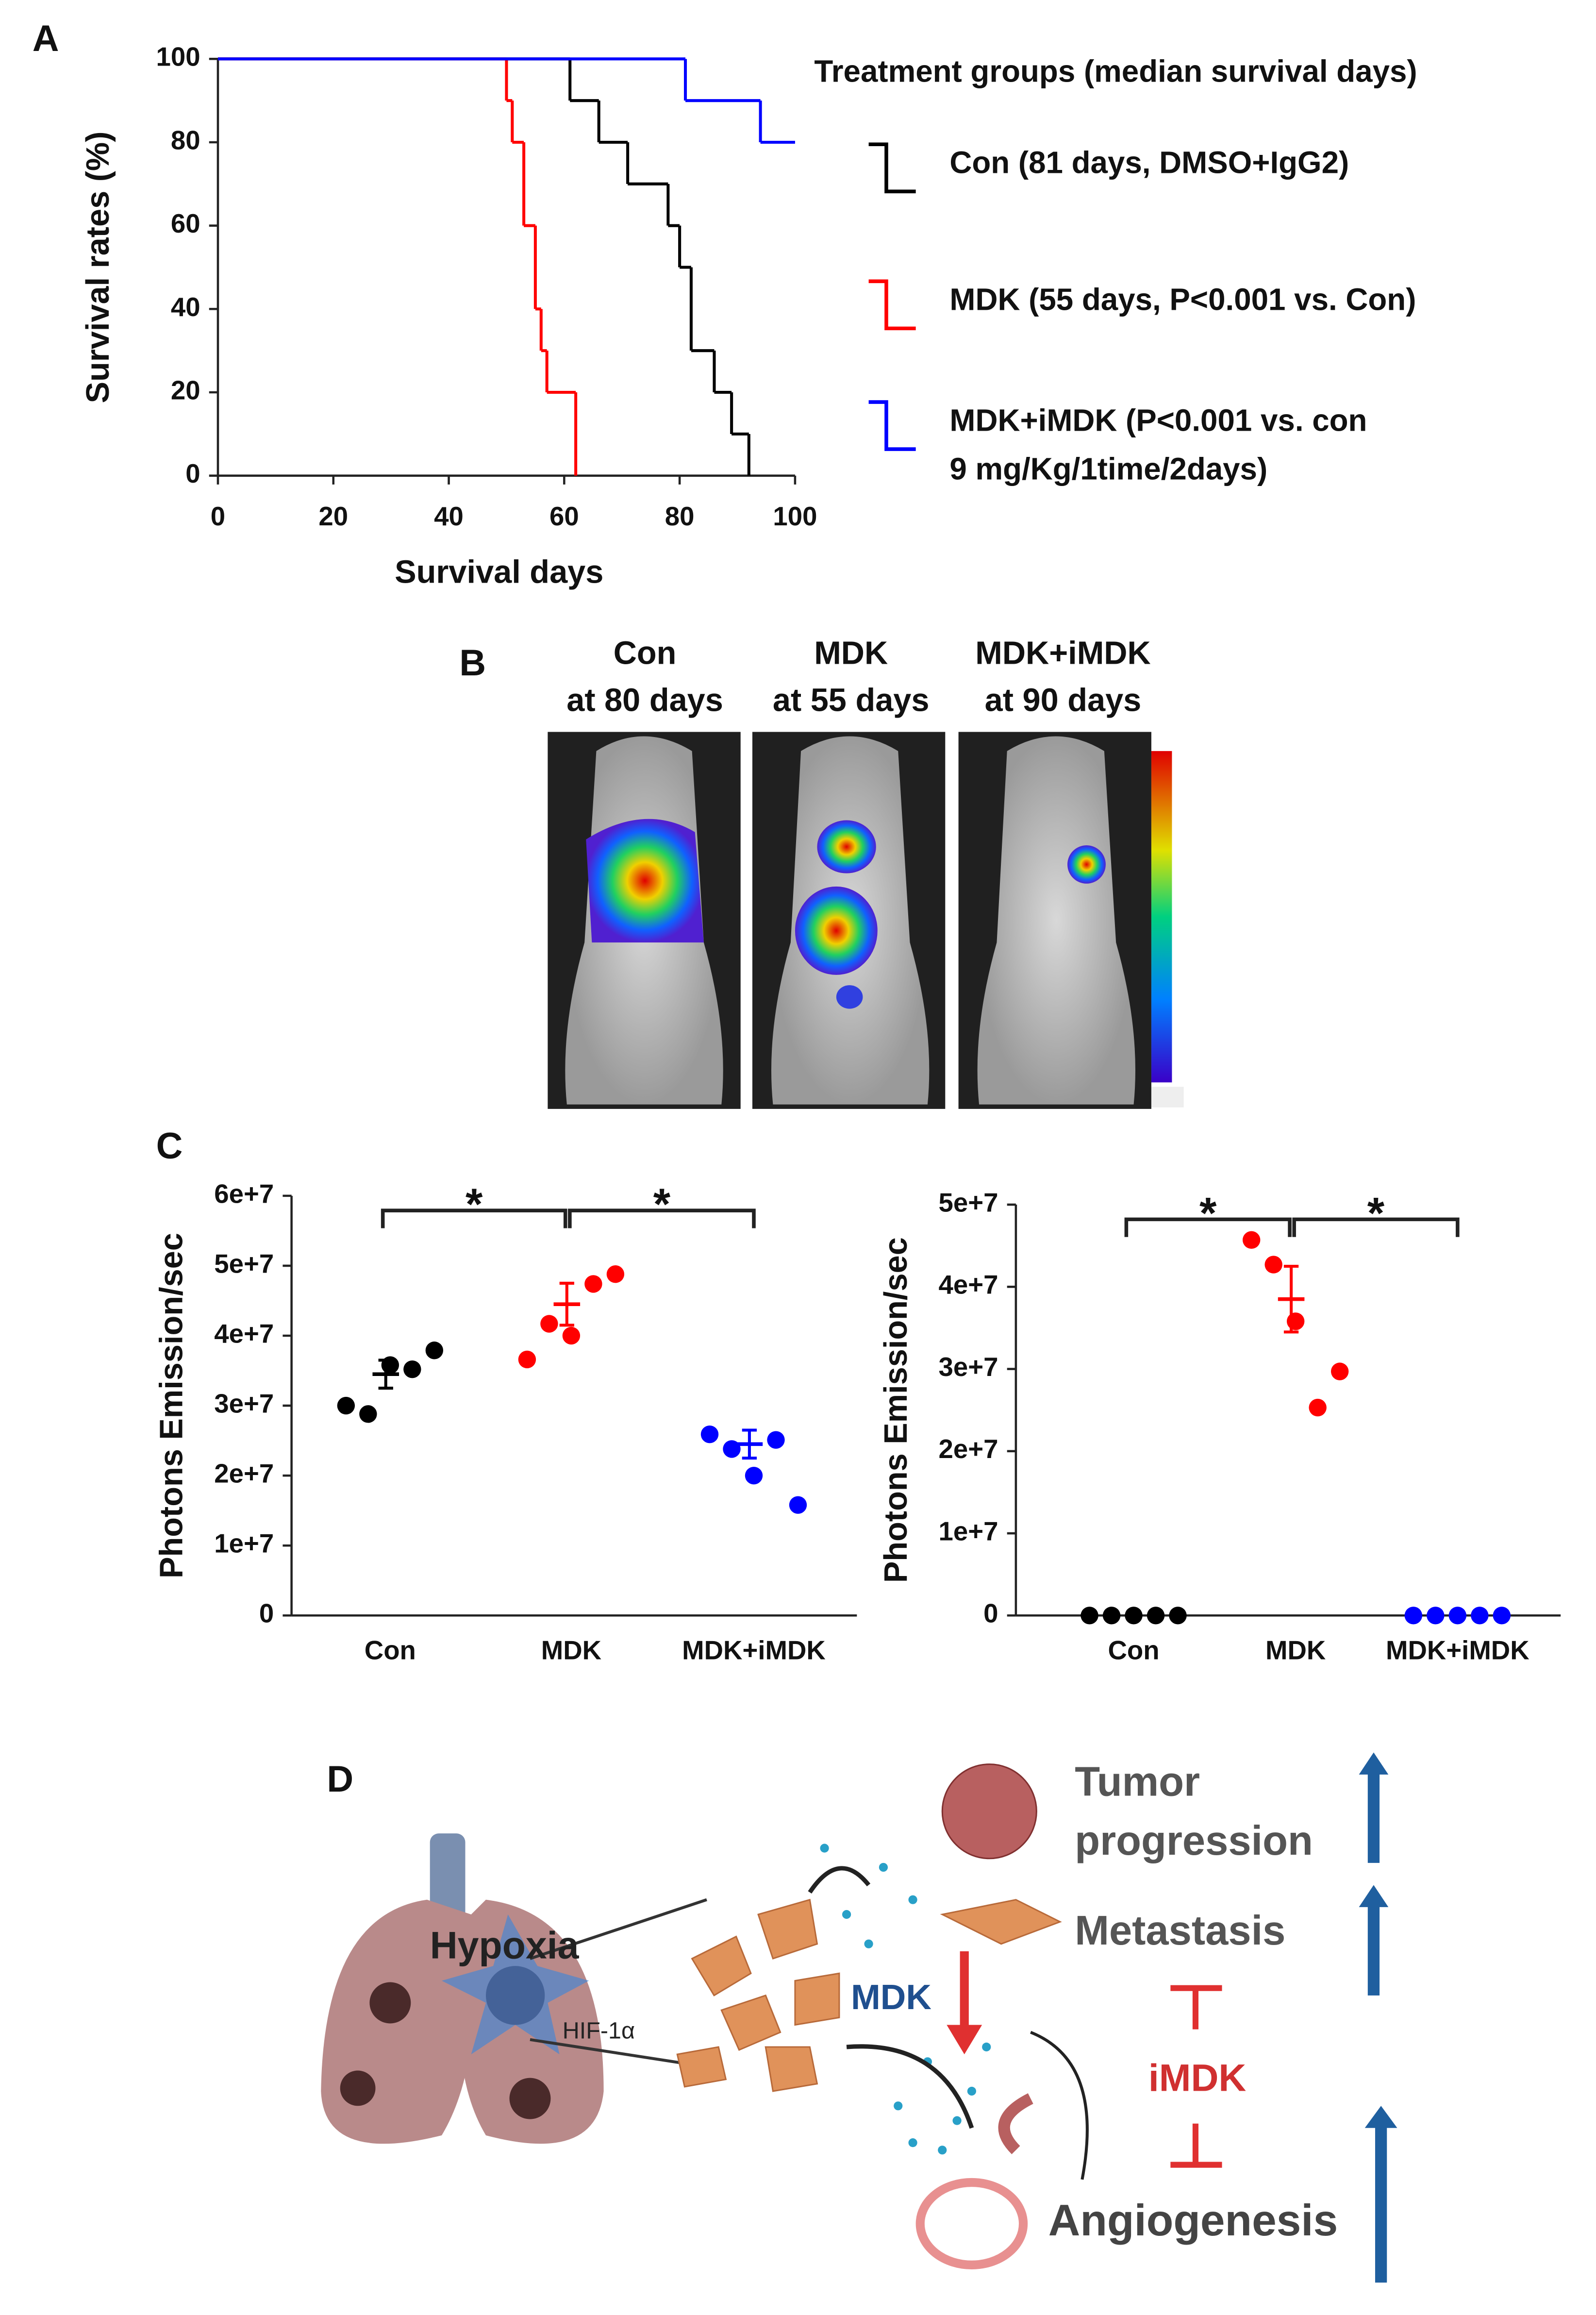  What do you see at coordinates (449, 516) in the screenshot?
I see `x-tick-label: 40` at bounding box center [449, 516].